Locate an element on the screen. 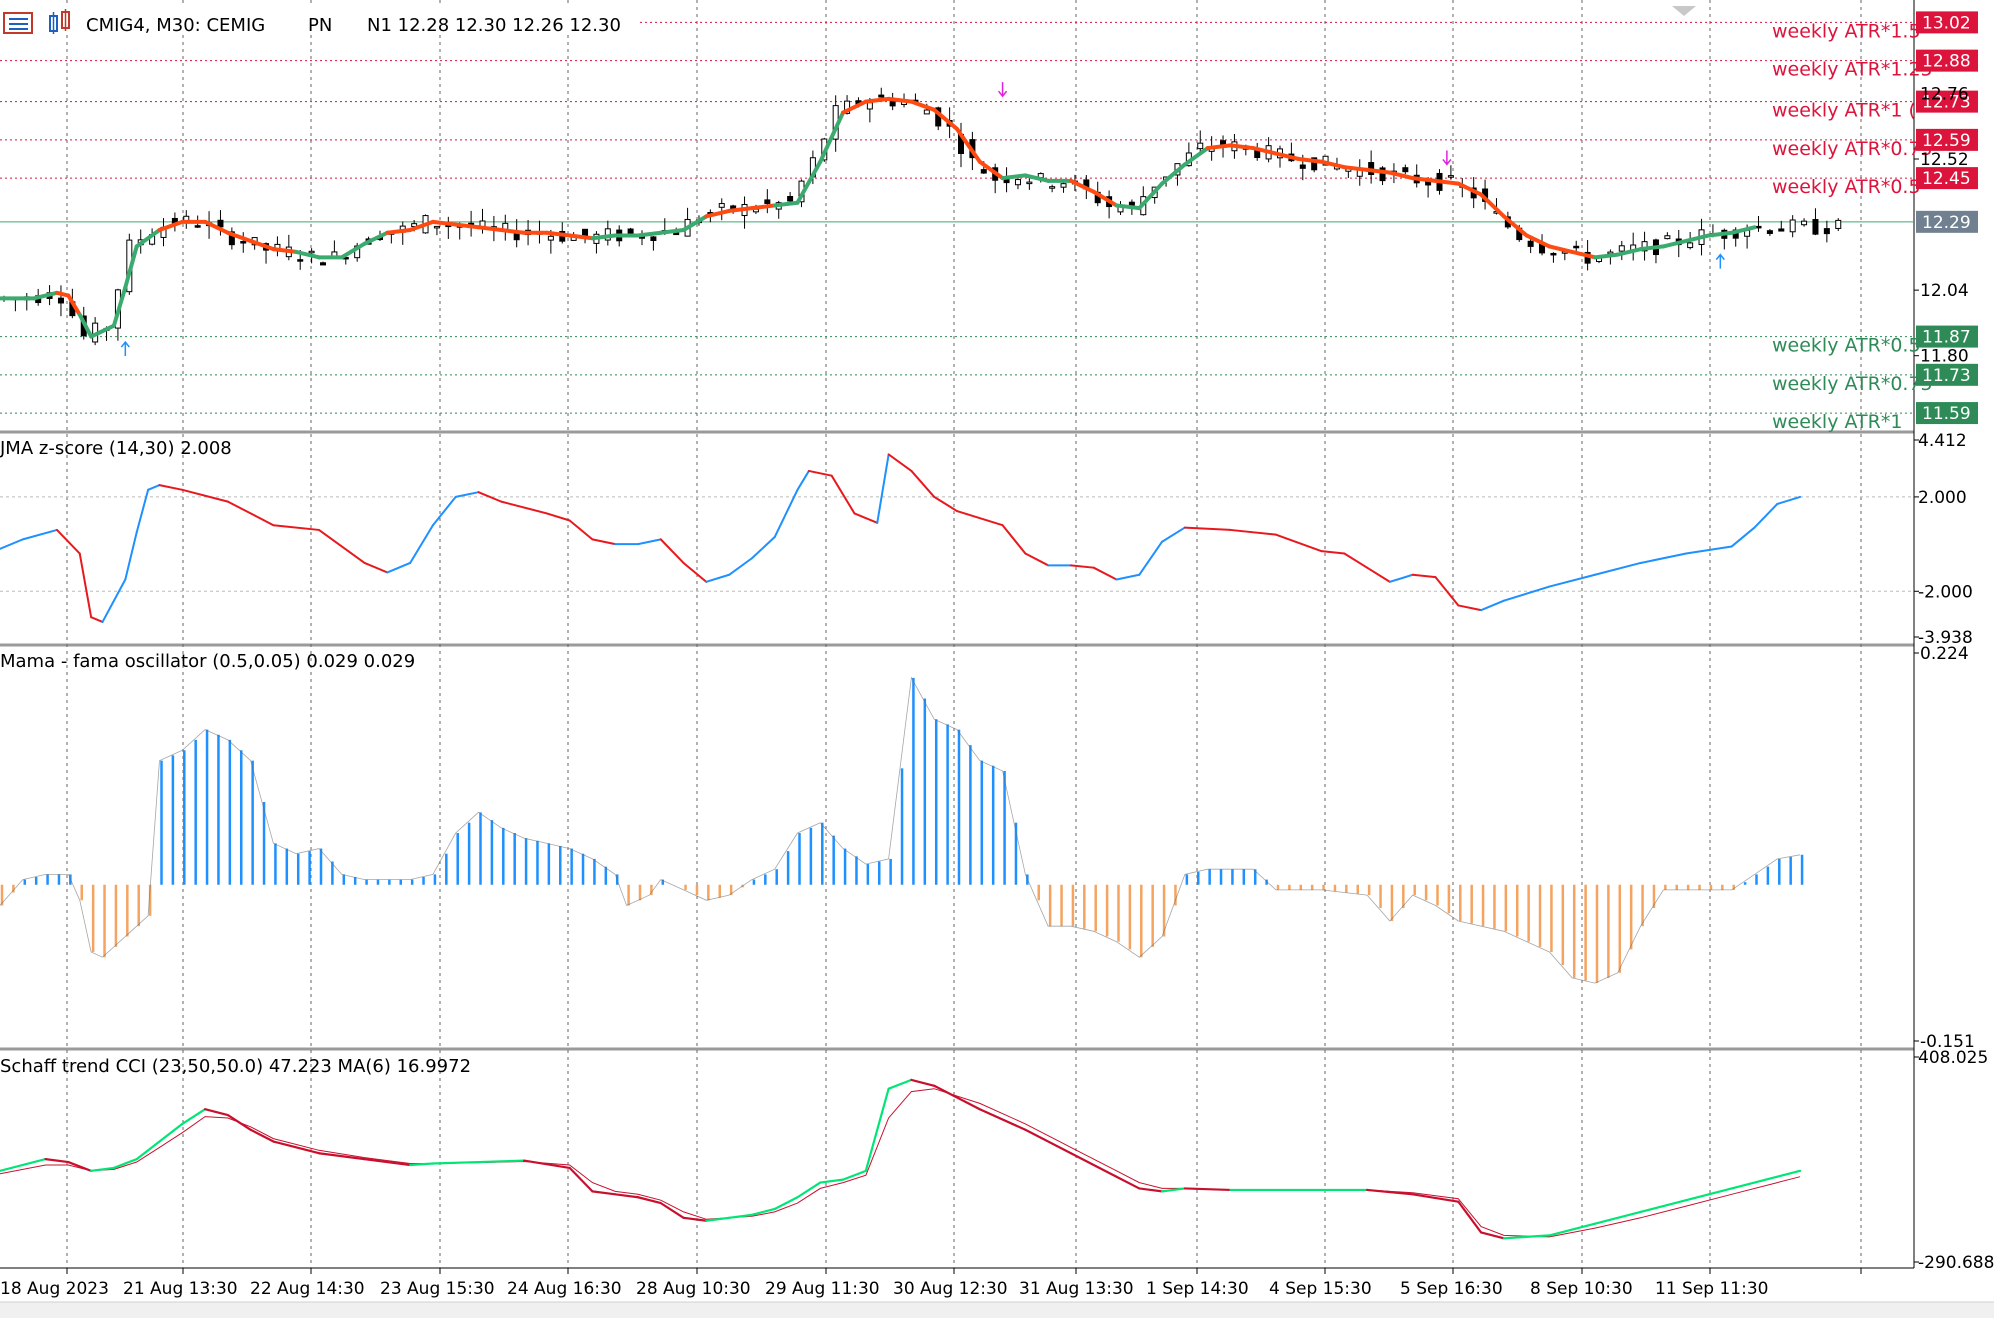 The height and width of the screenshot is (1318, 1994). jma-panel is located at coordinates (957, 538).